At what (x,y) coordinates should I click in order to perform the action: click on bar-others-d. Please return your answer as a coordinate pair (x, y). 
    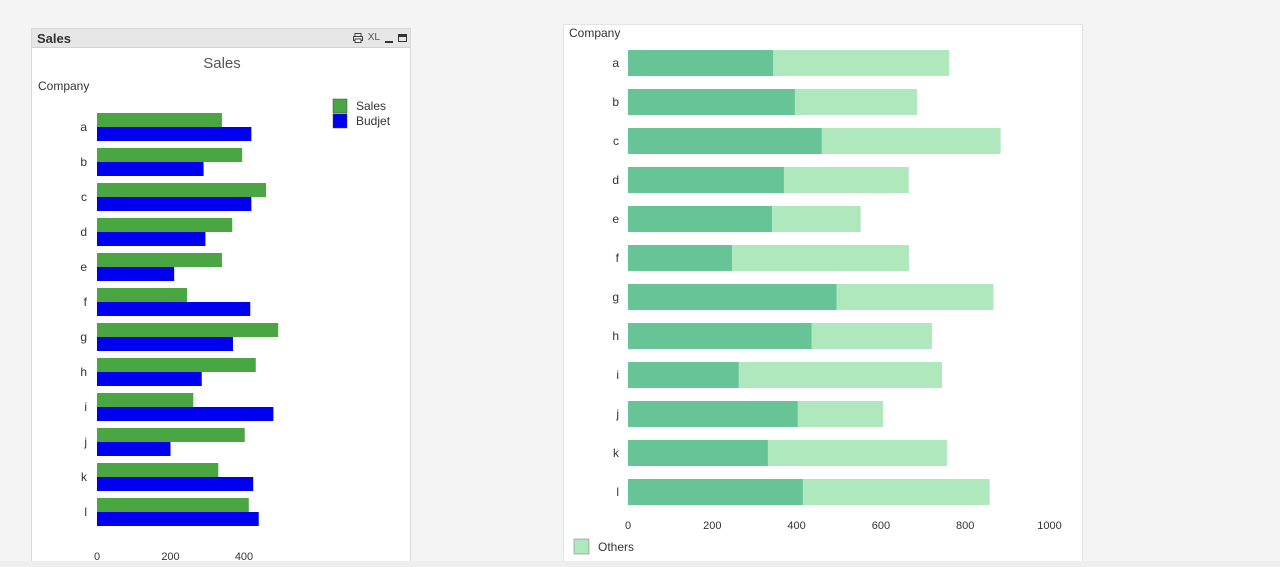
    Looking at the image, I should click on (846, 180).